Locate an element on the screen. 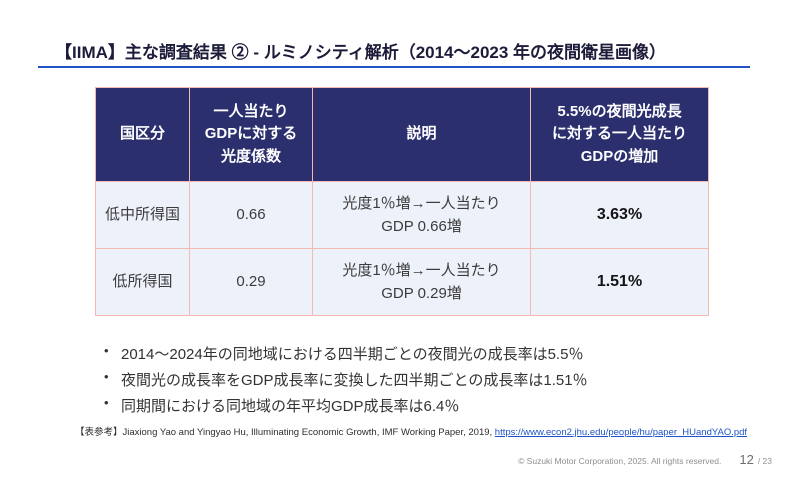 The height and width of the screenshot is (500, 800). bullet-item: 2014～2024年の同地域における四半期ごとの夜間光の成長率は5.5％ is located at coordinates (345, 353).